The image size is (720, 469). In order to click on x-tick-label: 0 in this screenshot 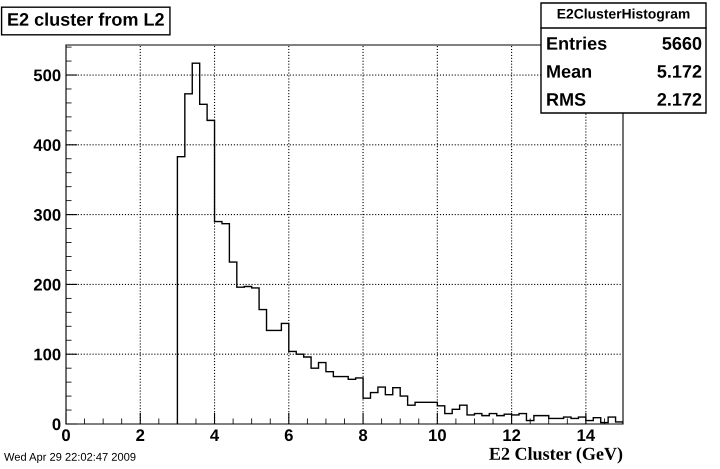, I will do `click(66, 435)`.